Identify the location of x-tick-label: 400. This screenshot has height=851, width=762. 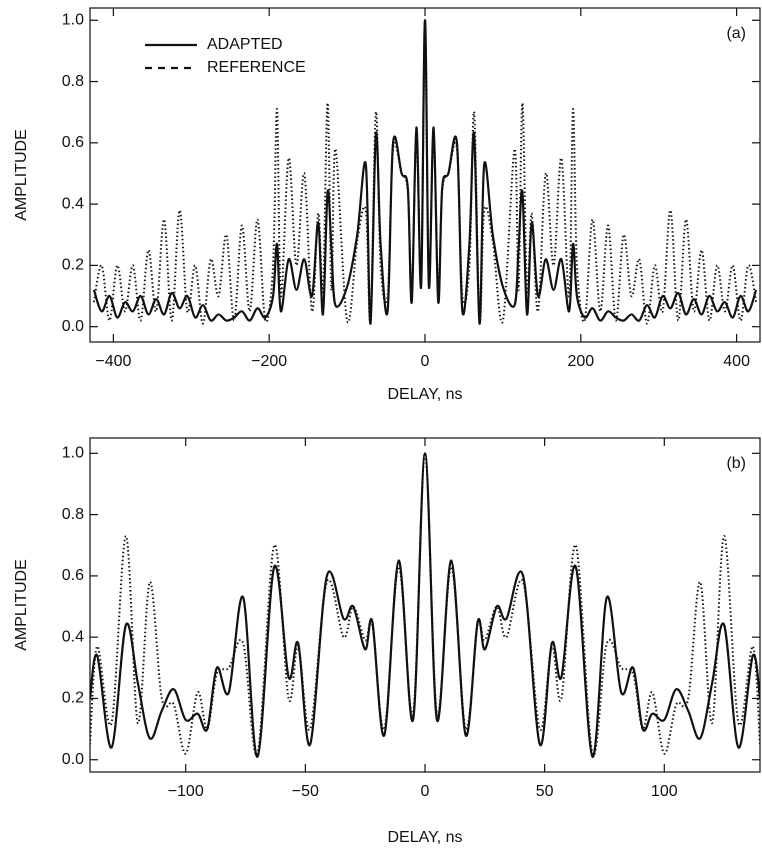
(736, 361).